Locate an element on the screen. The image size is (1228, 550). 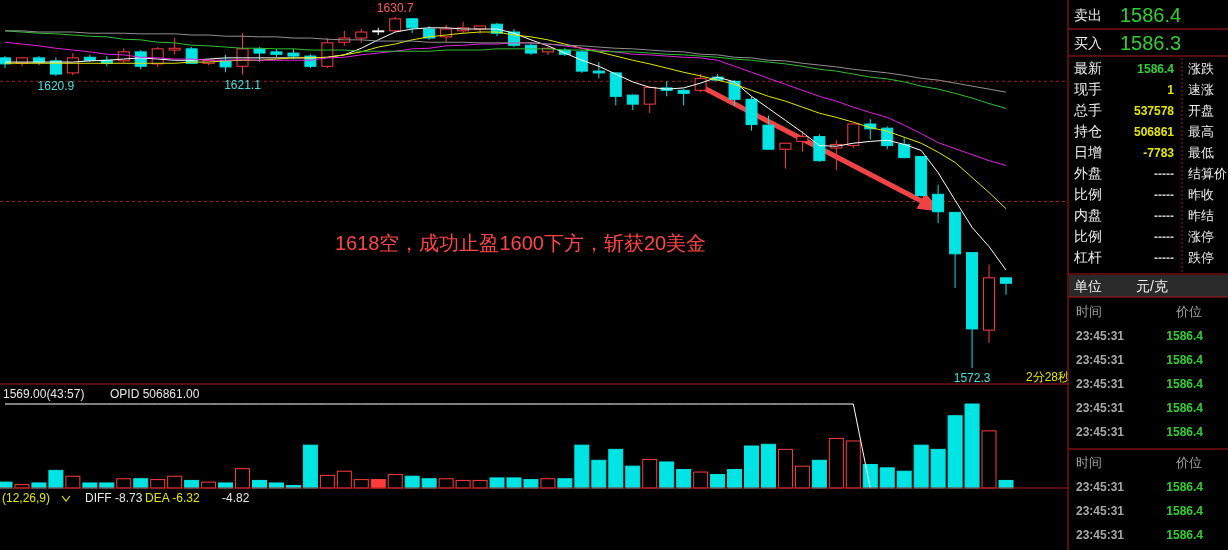
text: 外盘 is located at coordinates (1088, 173).